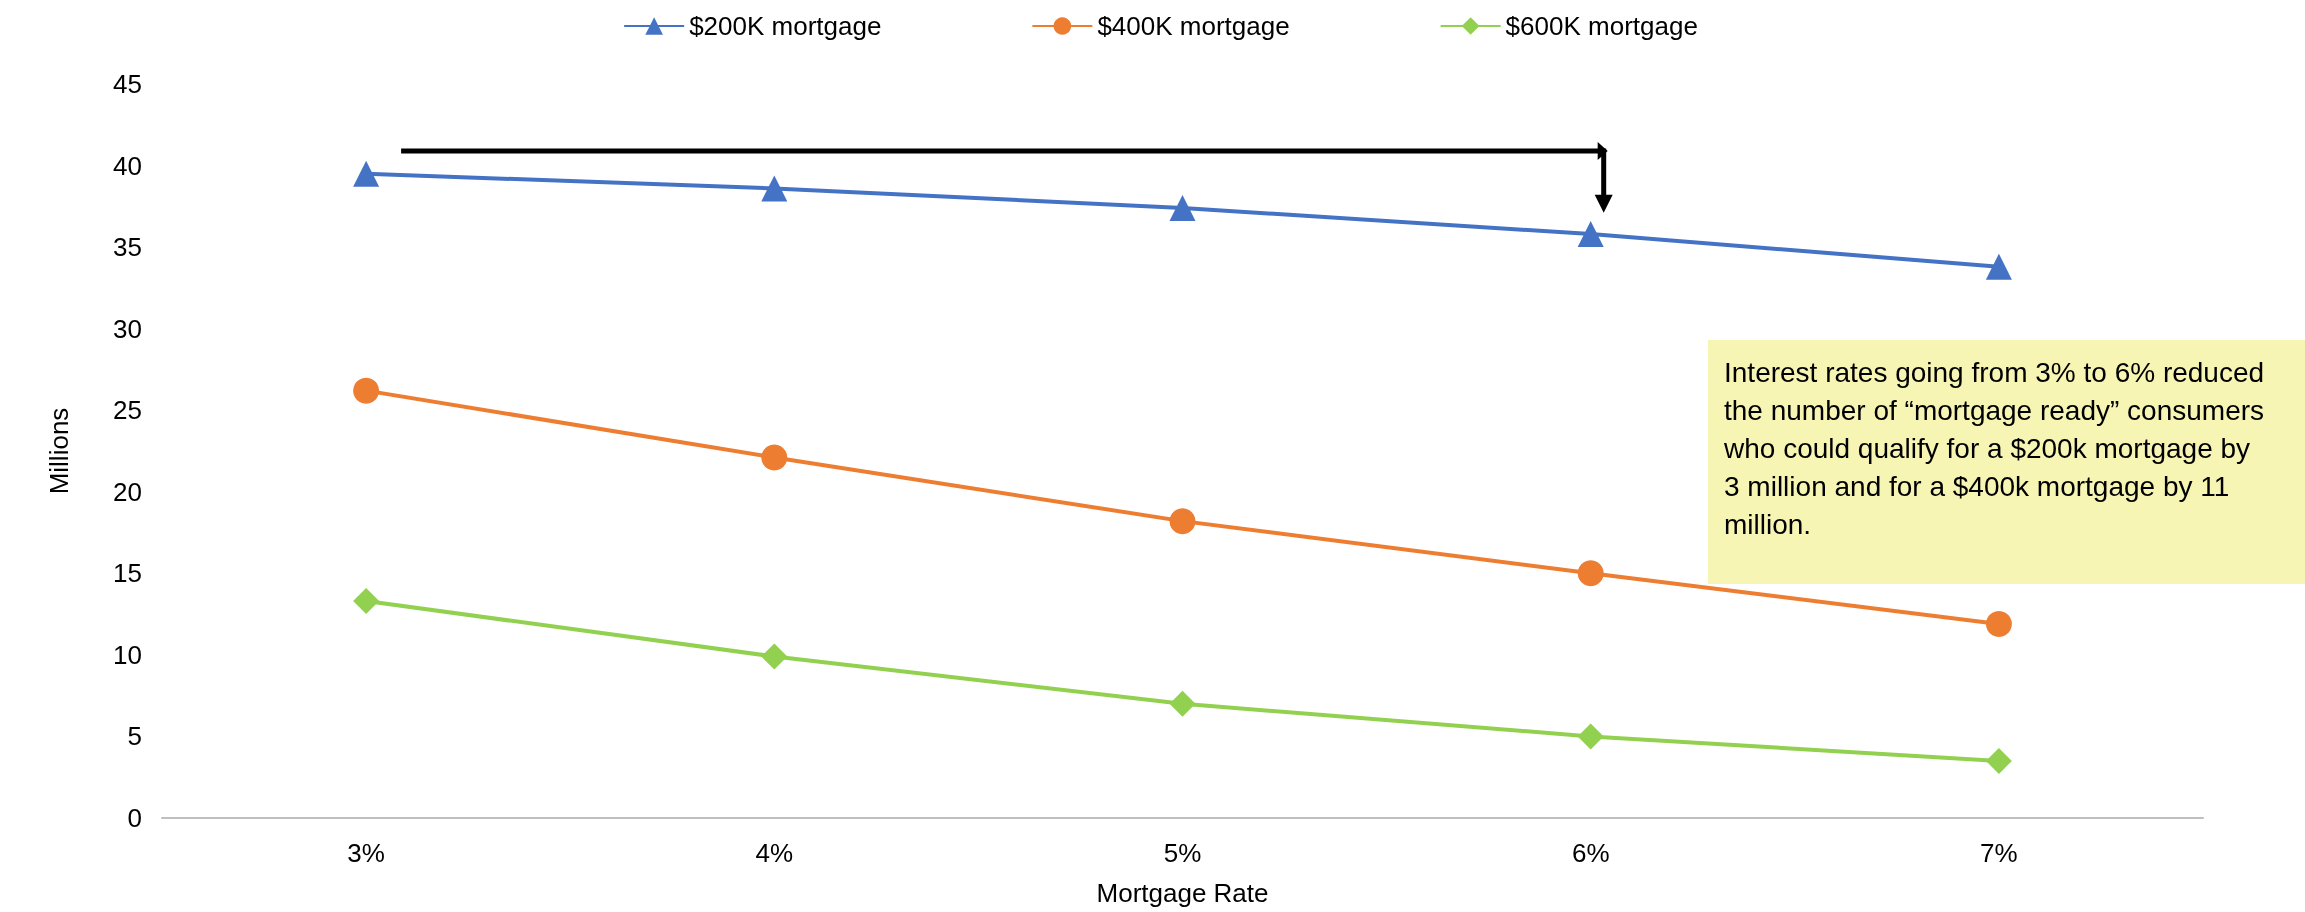 Image resolution: width=2305 pixels, height=912 pixels. What do you see at coordinates (134, 818) in the screenshot?
I see `y-tick-label: 0` at bounding box center [134, 818].